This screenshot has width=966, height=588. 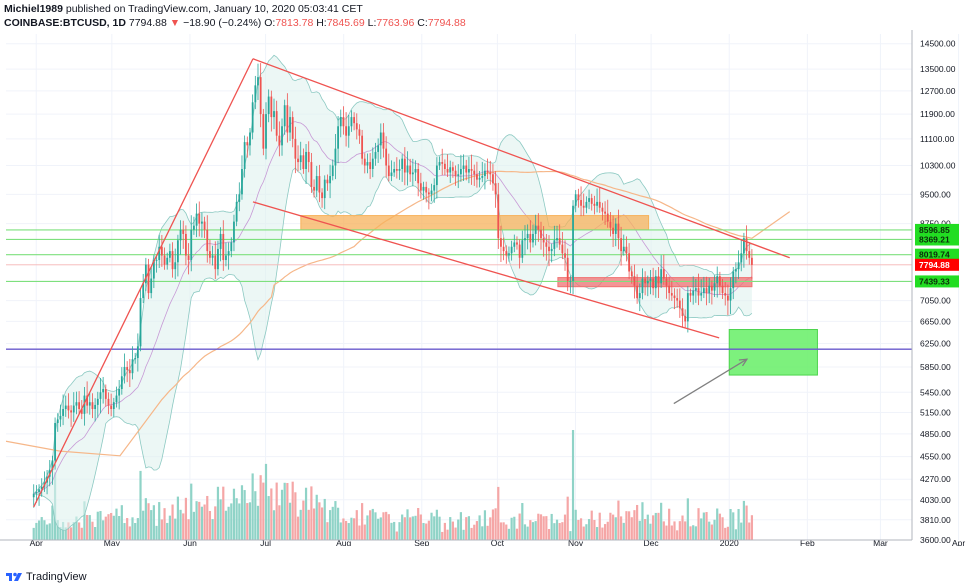 What do you see at coordinates (56, 577) in the screenshot?
I see `tradingview-brand: TradingView` at bounding box center [56, 577].